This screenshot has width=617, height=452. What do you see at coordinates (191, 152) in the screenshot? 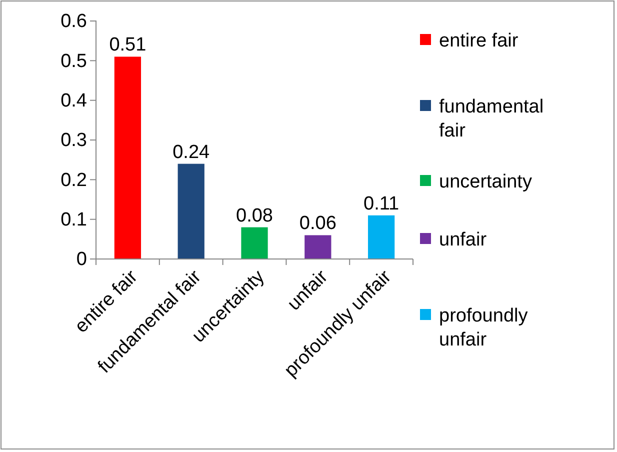
I see `data-label: 0.24` at bounding box center [191, 152].